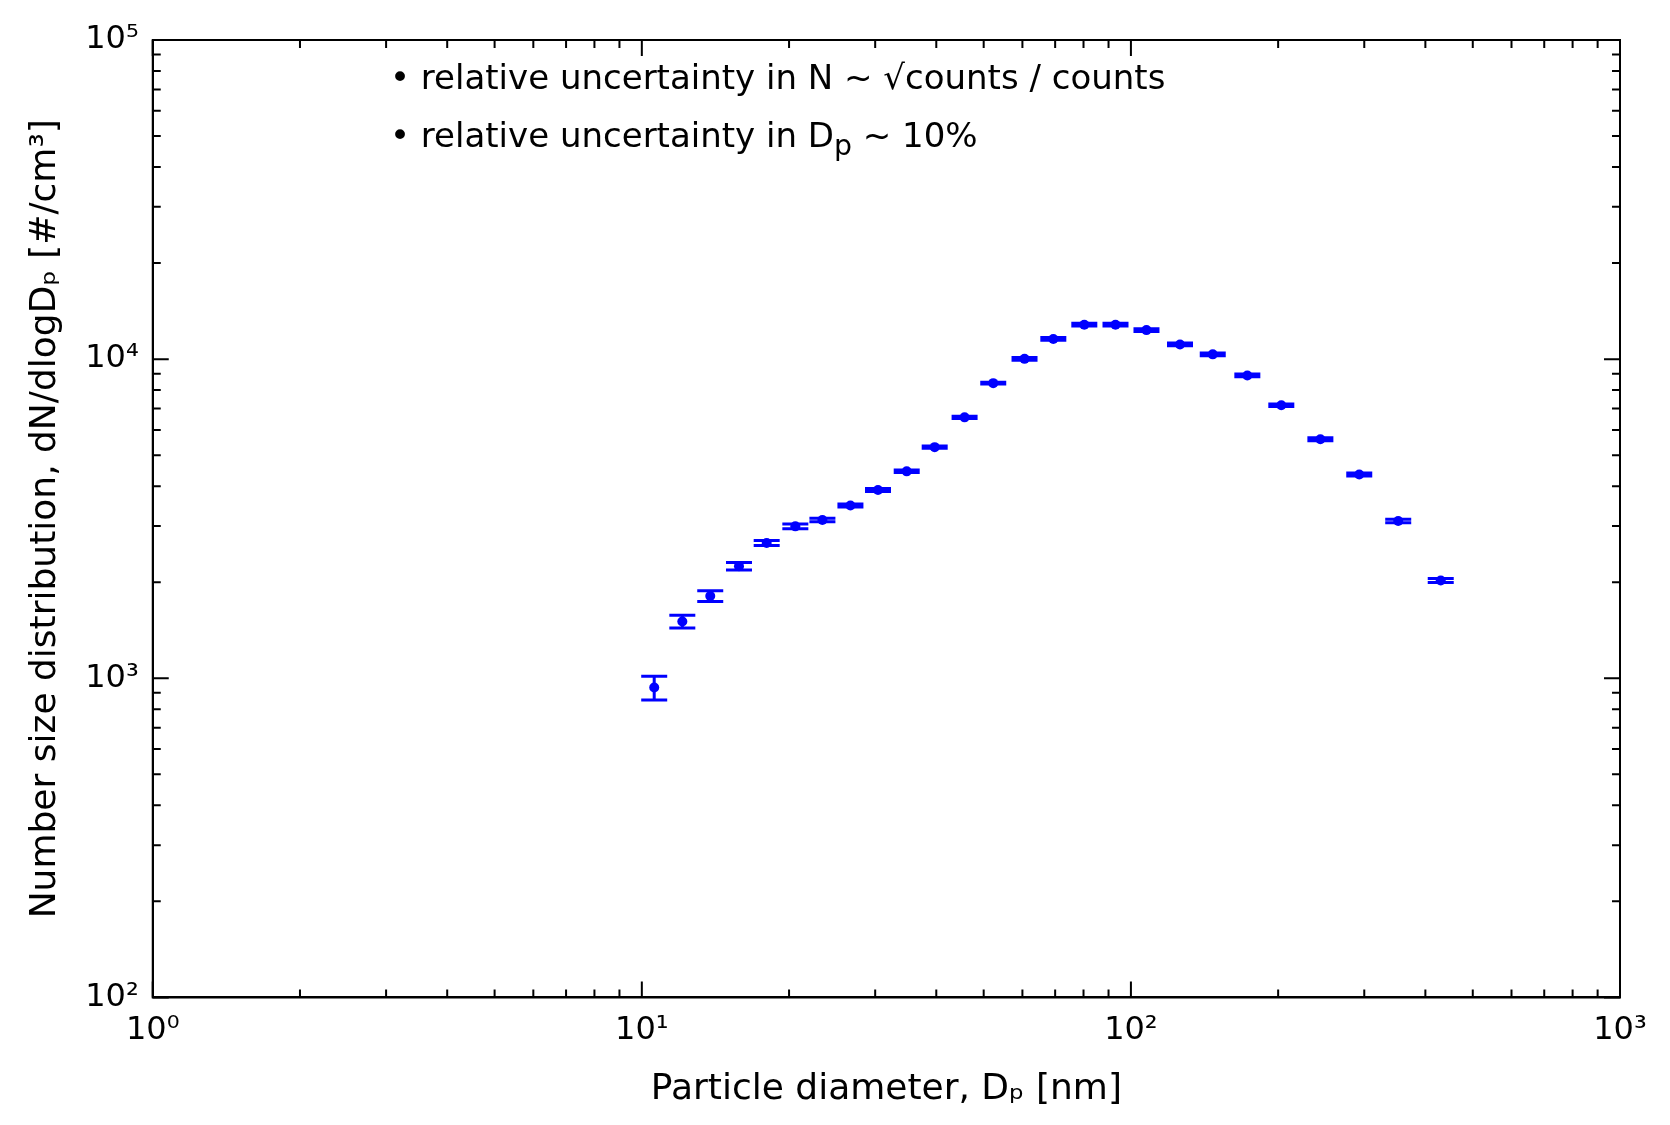 This screenshot has height=1125, width=1670. I want to click on y-tick-label: 10⁵, so click(112, 37).